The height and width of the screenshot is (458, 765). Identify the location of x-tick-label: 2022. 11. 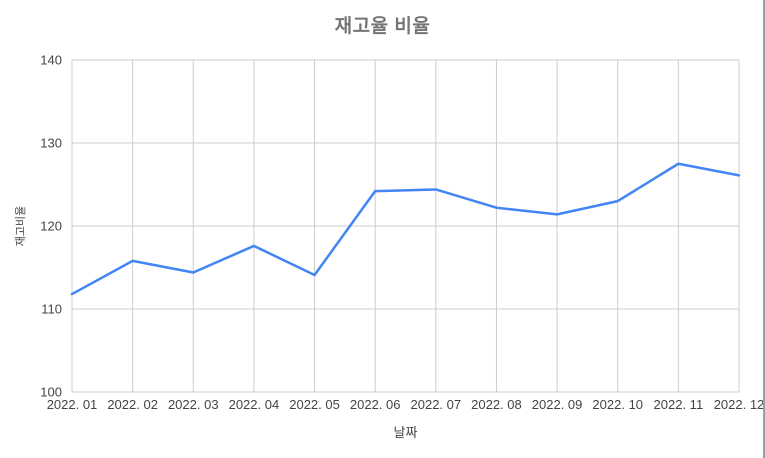
(679, 404).